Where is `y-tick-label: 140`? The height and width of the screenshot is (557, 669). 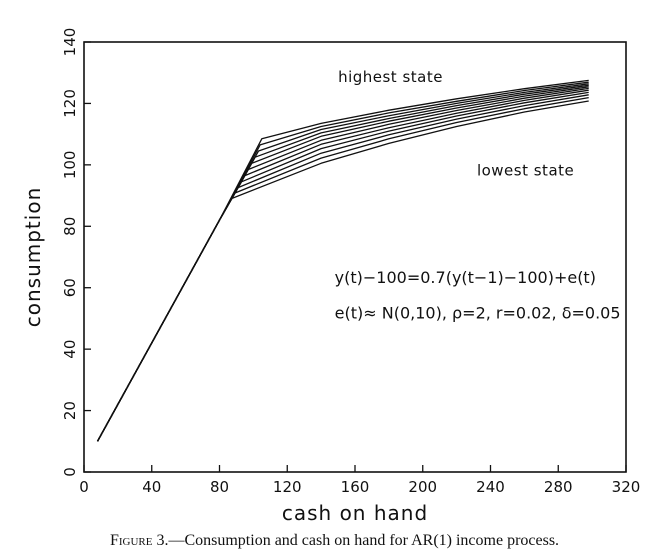 y-tick-label: 140 is located at coordinates (70, 42).